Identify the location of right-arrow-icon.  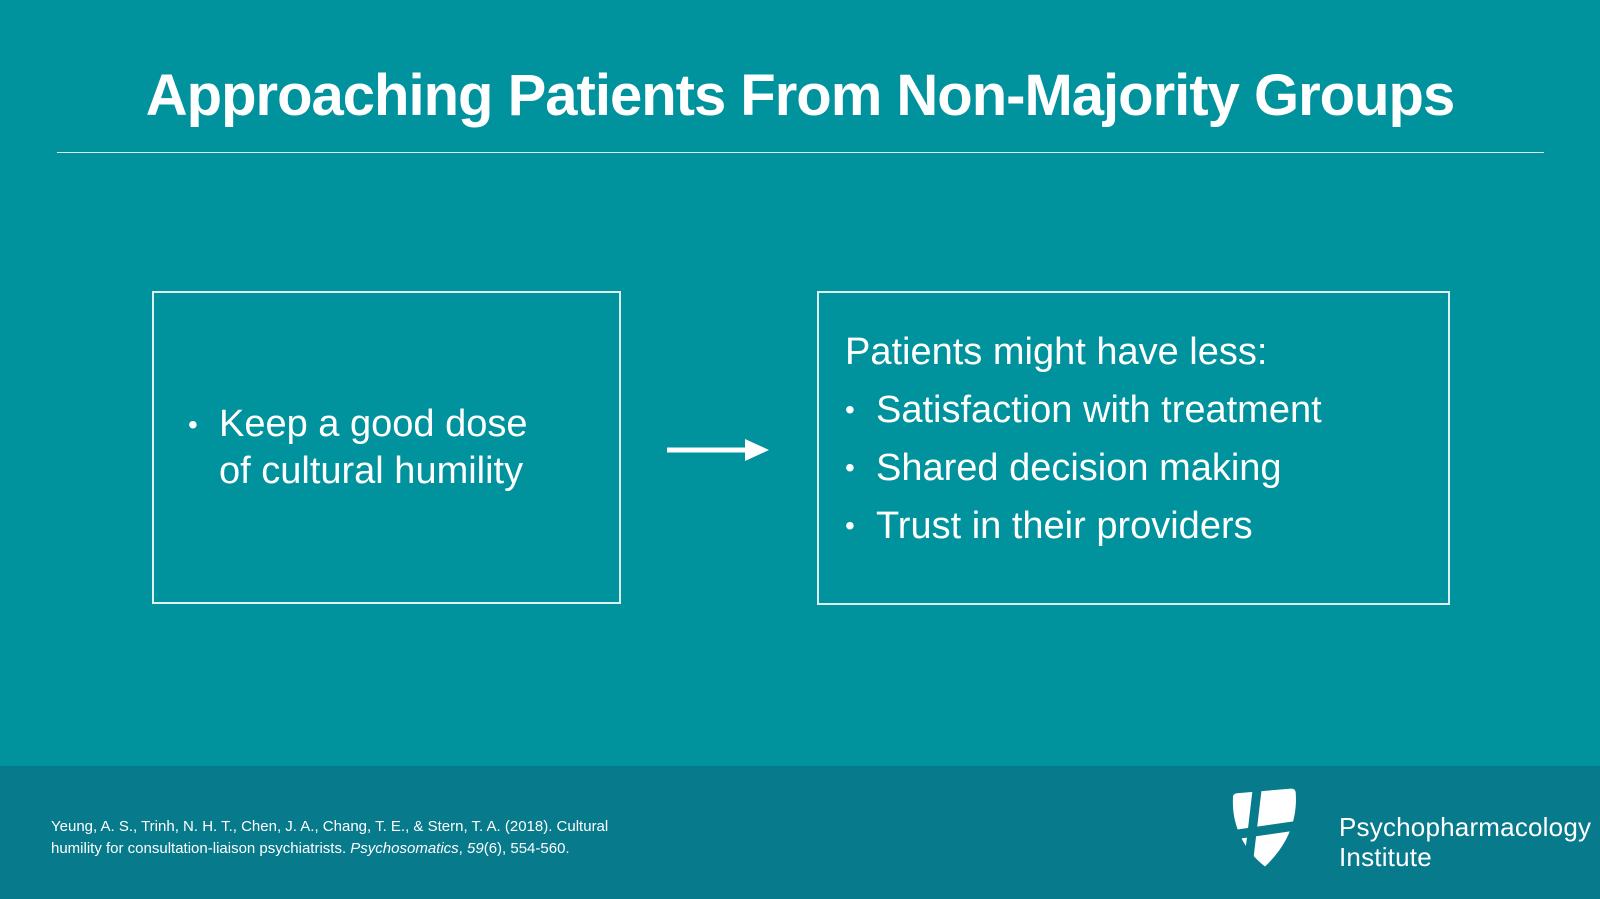
(718, 450).